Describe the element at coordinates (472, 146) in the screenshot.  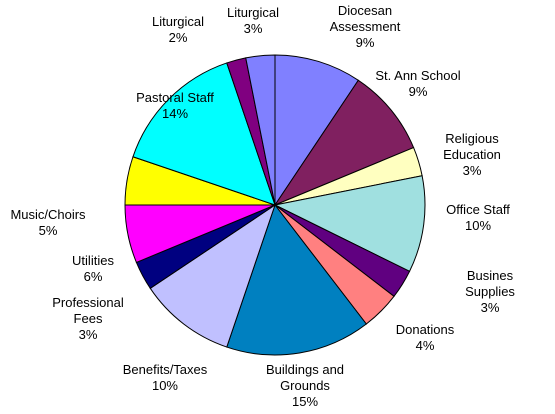
I see `category-label: Religious Education` at that location.